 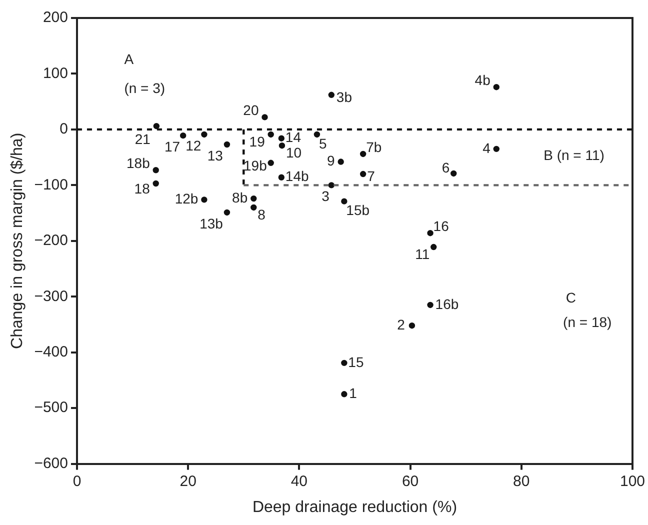 I want to click on x-axis-title: Deep drainage reduction (%), so click(x=355, y=507).